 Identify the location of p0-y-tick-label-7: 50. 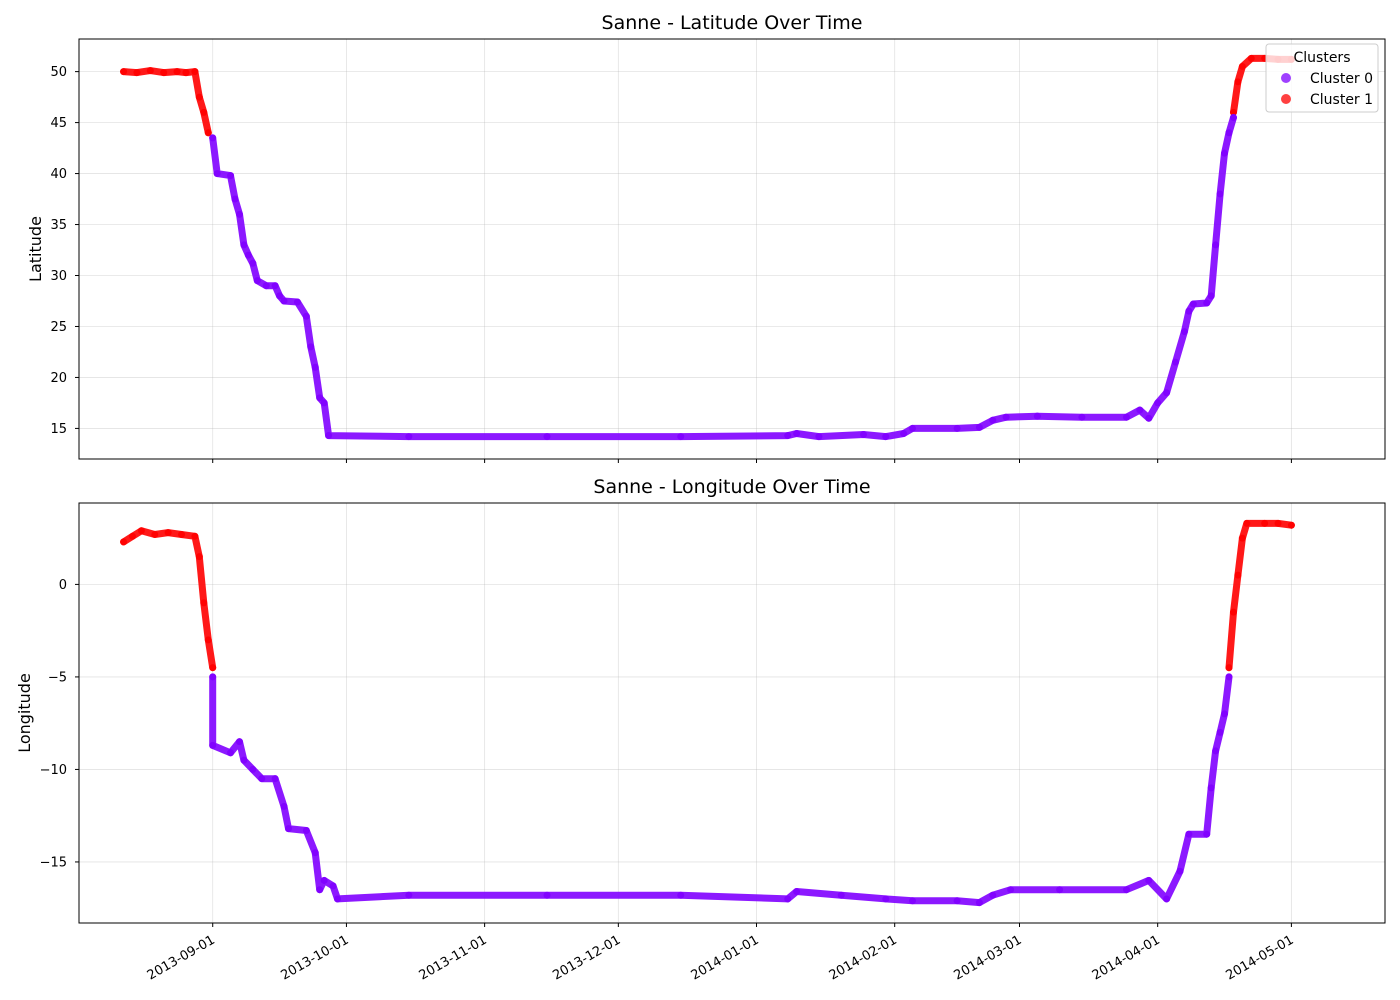
(58, 72).